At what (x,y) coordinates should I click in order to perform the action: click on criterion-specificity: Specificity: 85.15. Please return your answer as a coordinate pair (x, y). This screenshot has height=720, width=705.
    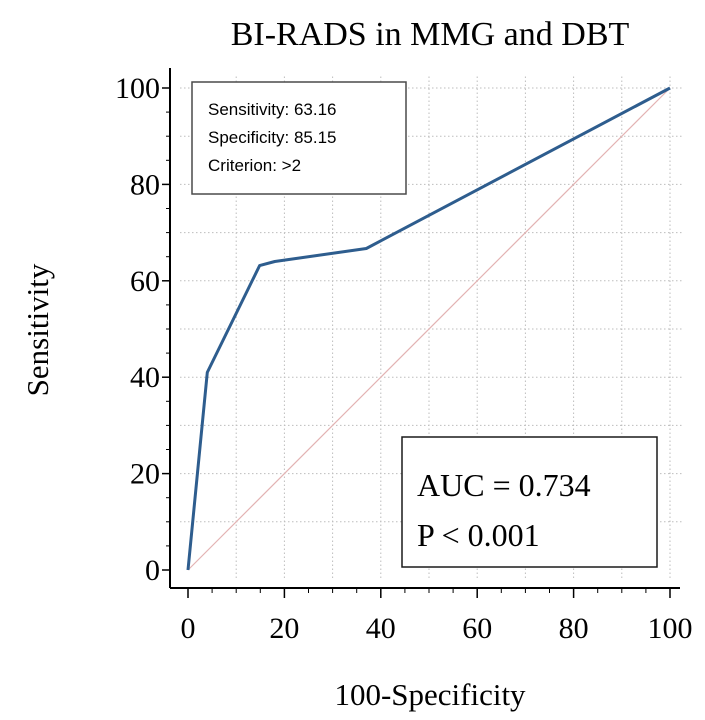
    Looking at the image, I should click on (272, 137).